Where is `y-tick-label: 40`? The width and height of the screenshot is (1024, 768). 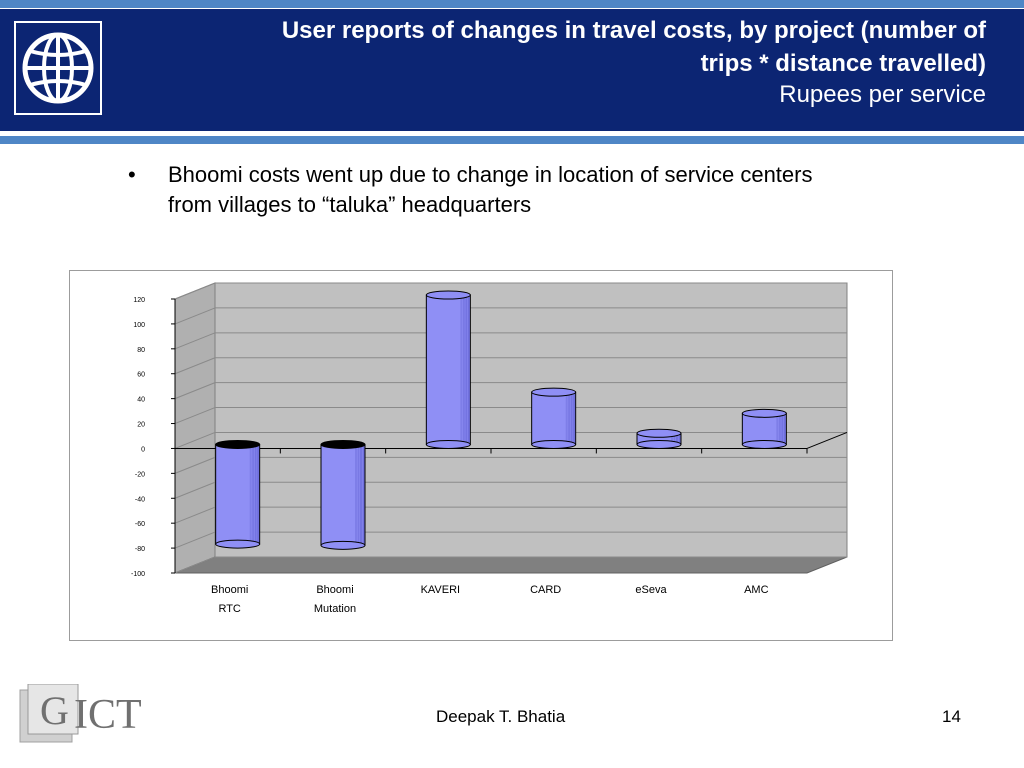
y-tick-label: 40 is located at coordinates (141, 400).